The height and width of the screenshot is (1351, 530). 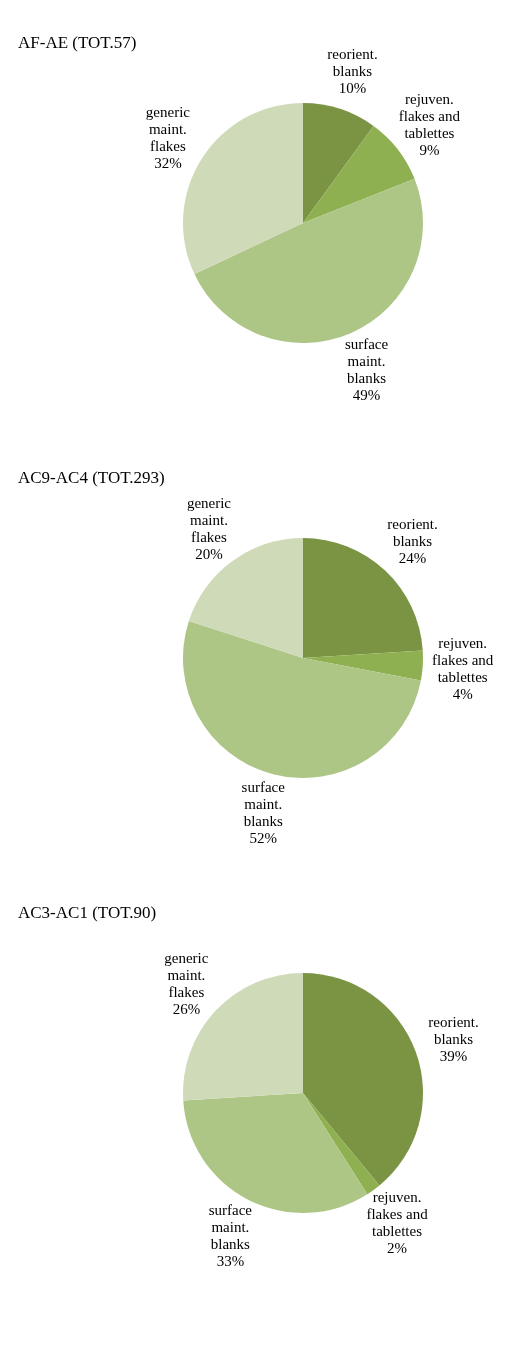 What do you see at coordinates (230, 1261) in the screenshot?
I see `data-label: 33%` at bounding box center [230, 1261].